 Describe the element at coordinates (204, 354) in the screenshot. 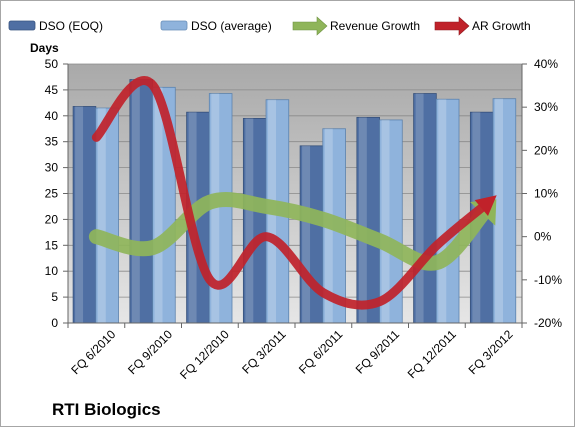

I see `x-tick-label: FQ 12/2010` at that location.